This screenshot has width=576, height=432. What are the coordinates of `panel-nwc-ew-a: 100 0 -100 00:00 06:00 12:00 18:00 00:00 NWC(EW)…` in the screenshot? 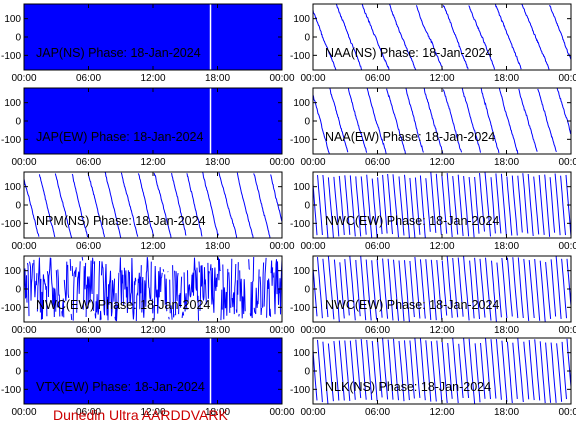 It's located at (433, 211).